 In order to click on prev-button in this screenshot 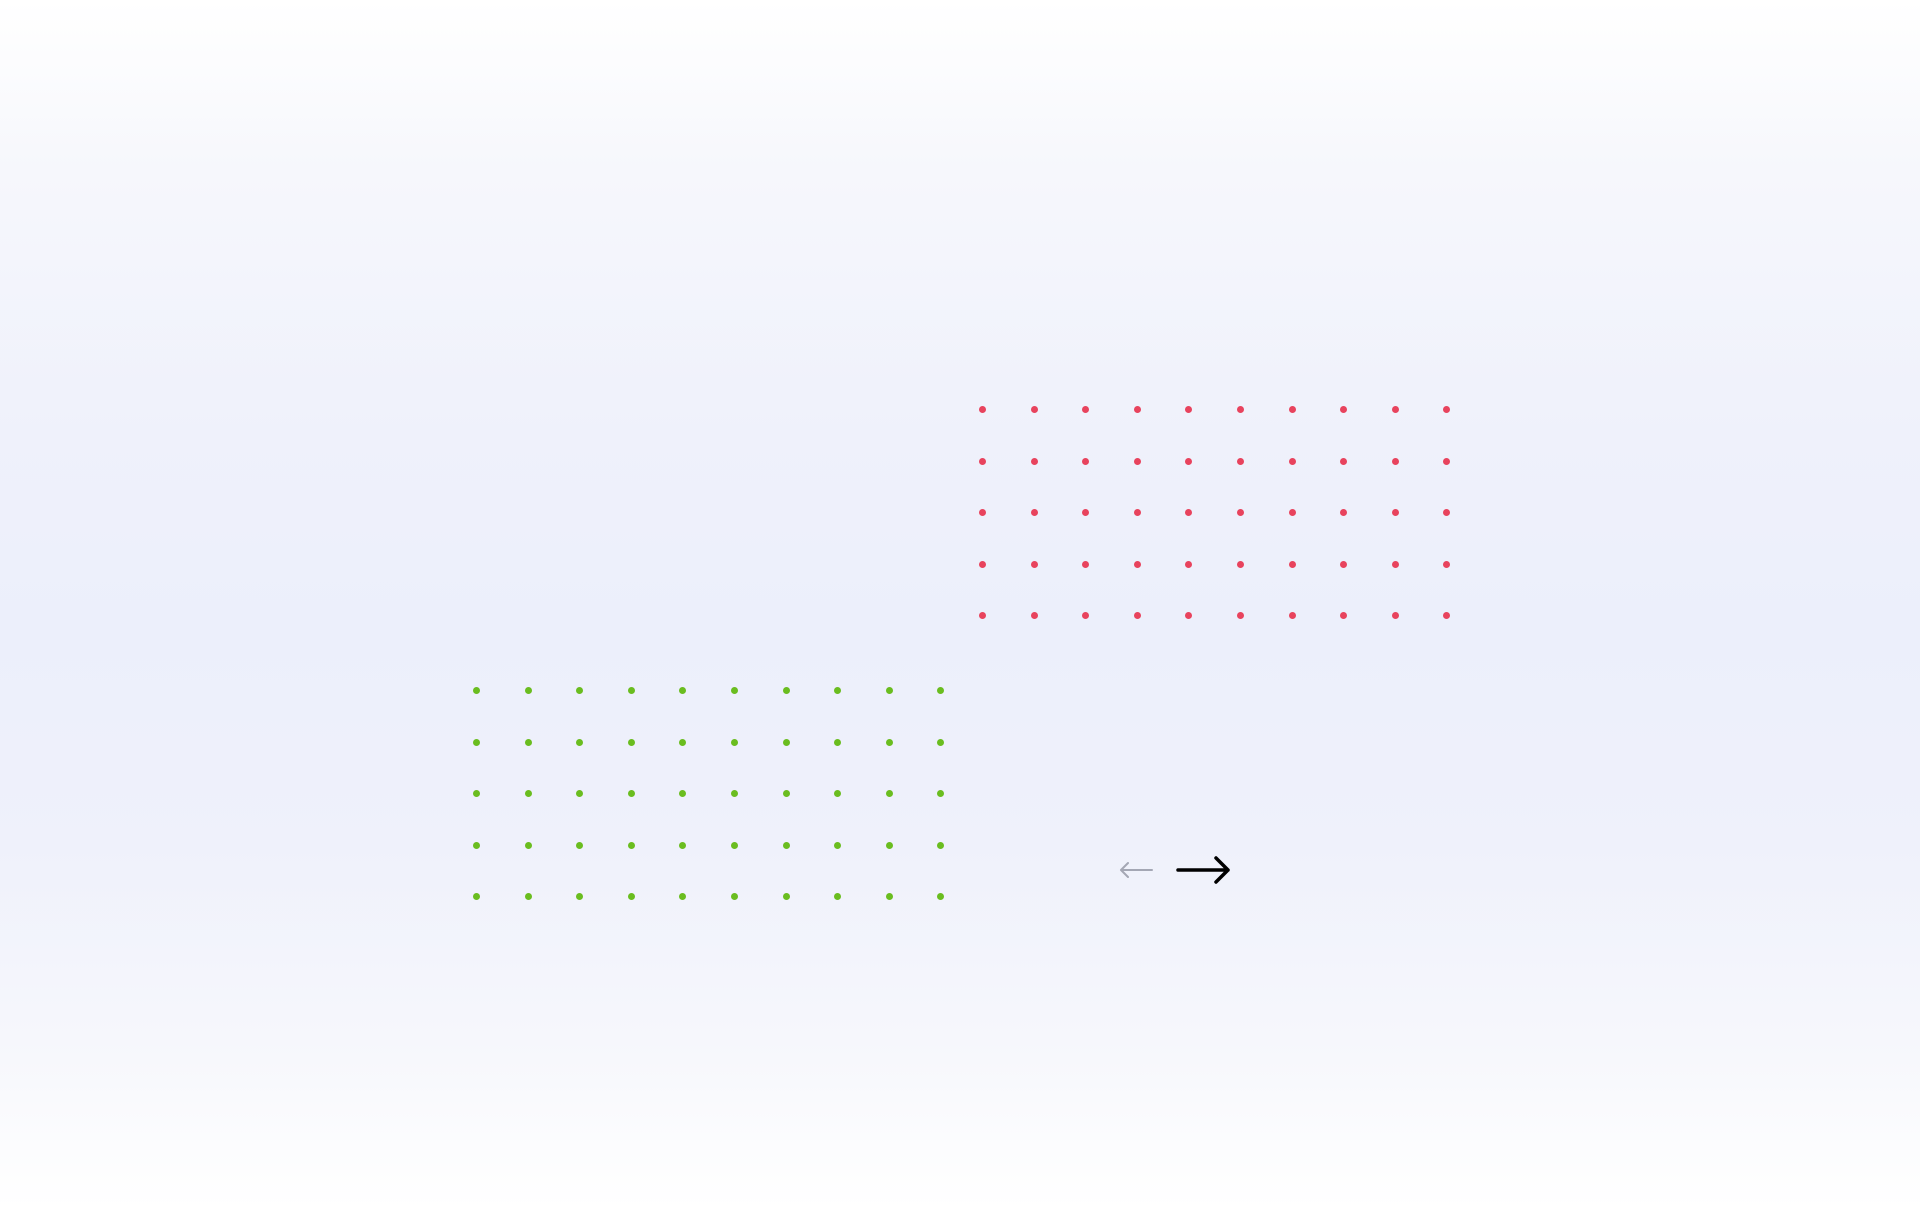, I will do `click(1136, 870)`.